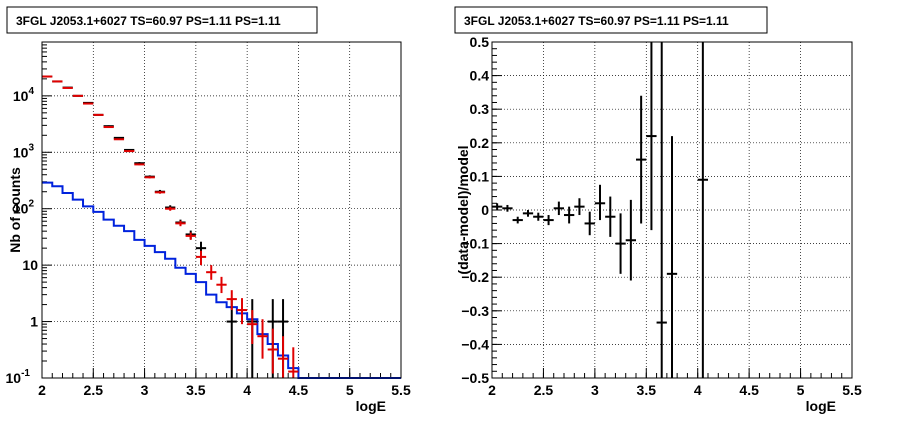  Describe the element at coordinates (821, 406) in the screenshot. I see `residuals-x-axis-label: logE` at that location.